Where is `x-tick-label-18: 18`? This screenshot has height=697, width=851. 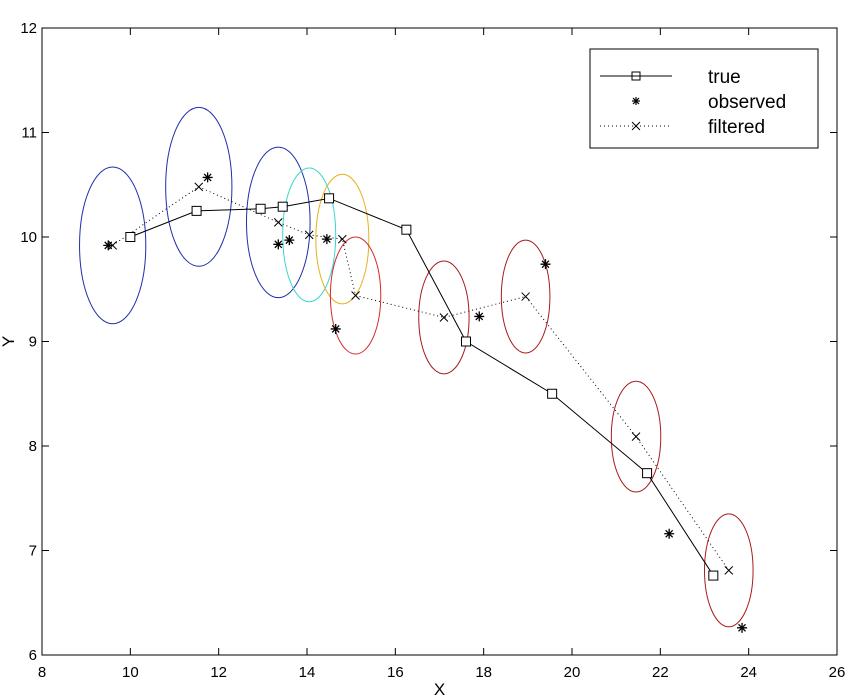 x-tick-label-18: 18 is located at coordinates (483, 672).